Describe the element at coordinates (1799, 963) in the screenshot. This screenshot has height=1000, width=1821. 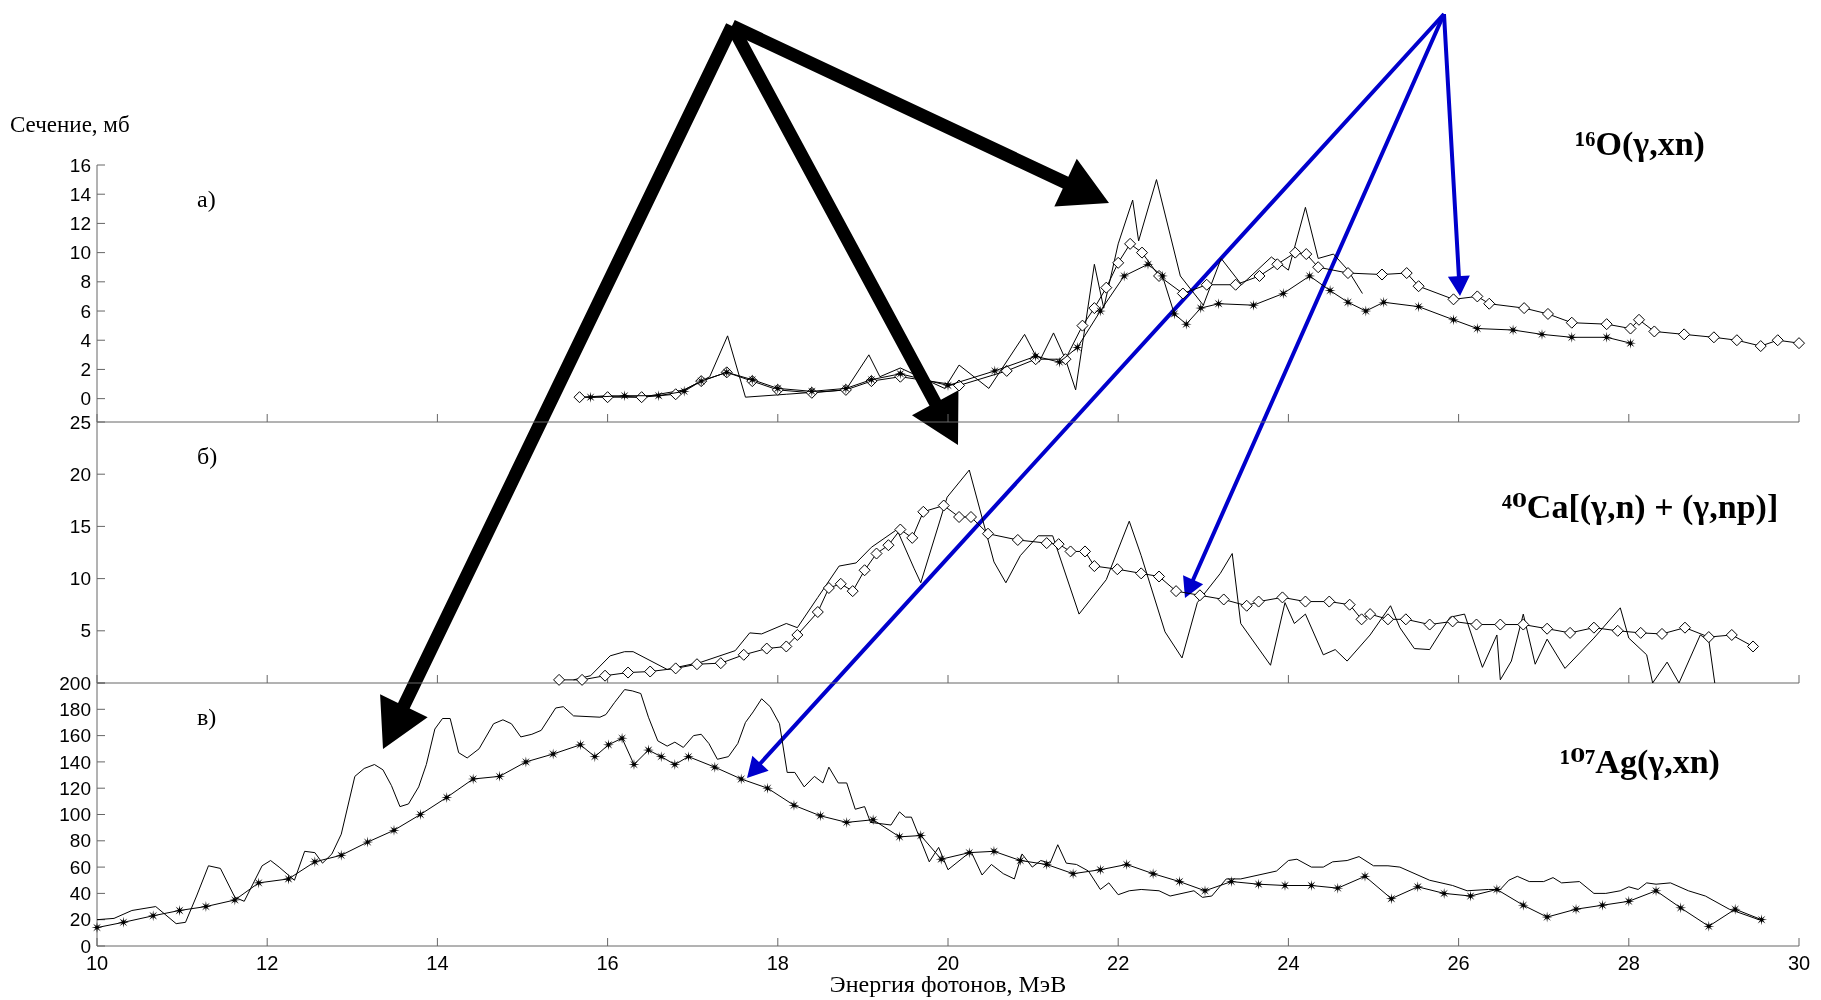
I see `x-tick-label: 30` at that location.